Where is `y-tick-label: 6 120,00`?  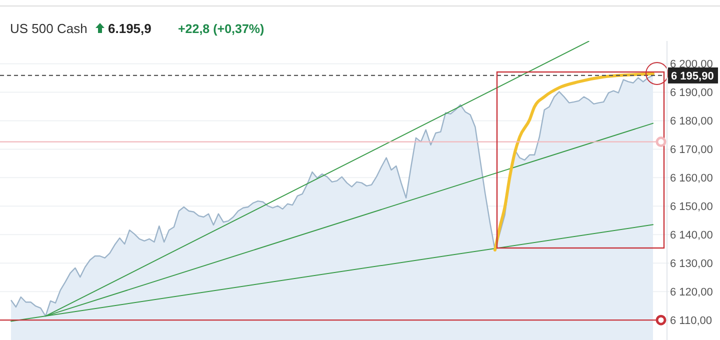
y-tick-label: 6 120,00 is located at coordinates (691, 292).